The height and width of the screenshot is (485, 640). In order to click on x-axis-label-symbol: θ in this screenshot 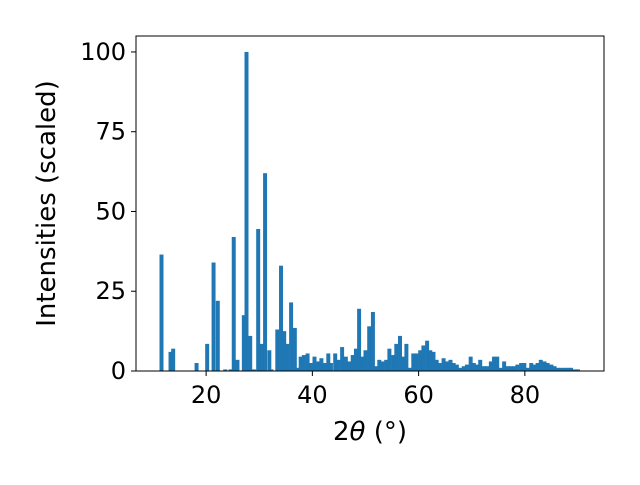, I will do `click(358, 432)`.